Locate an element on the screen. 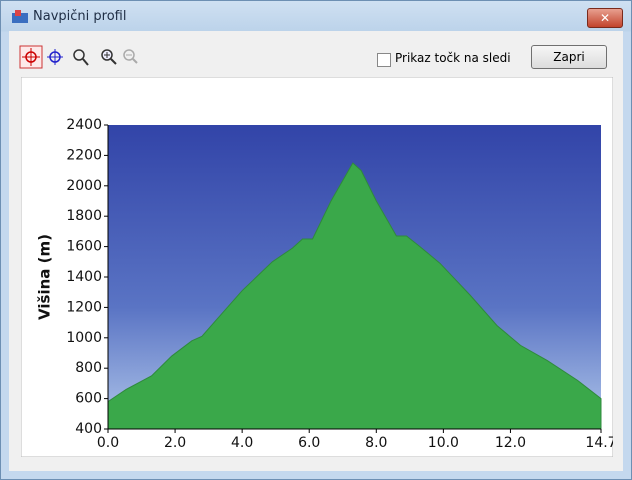 This screenshot has width=632, height=480. x-tick-label: 12.0 is located at coordinates (510, 443).